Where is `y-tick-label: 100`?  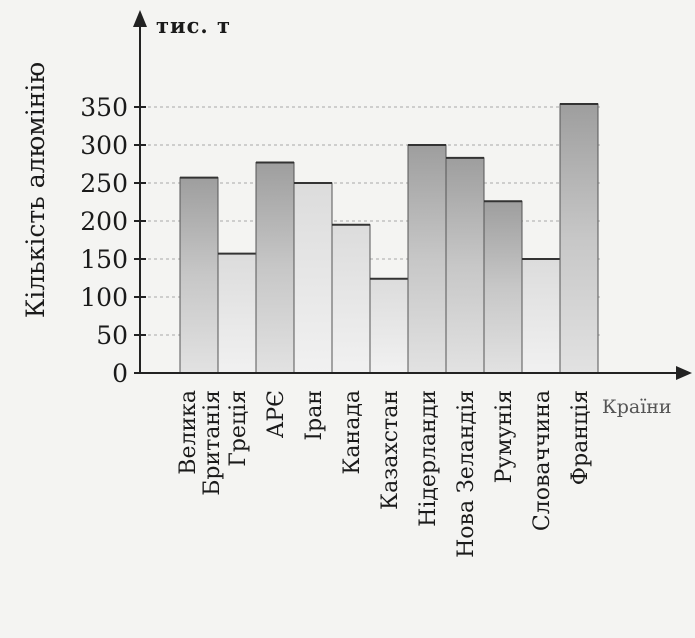 y-tick-label: 100 is located at coordinates (104, 297).